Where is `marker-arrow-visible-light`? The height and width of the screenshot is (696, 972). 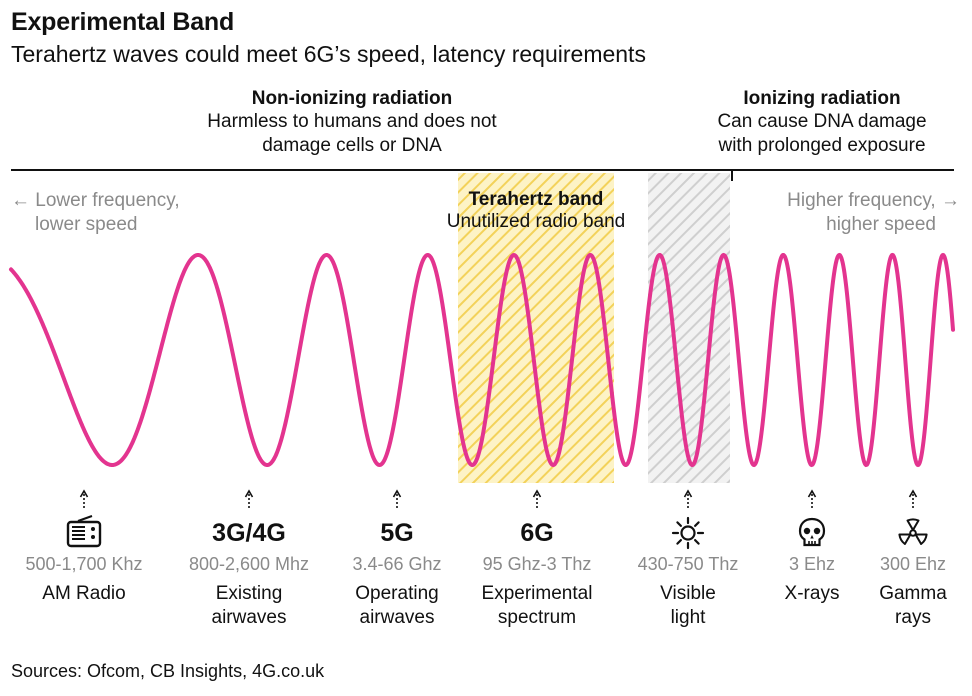 marker-arrow-visible-light is located at coordinates (688, 498).